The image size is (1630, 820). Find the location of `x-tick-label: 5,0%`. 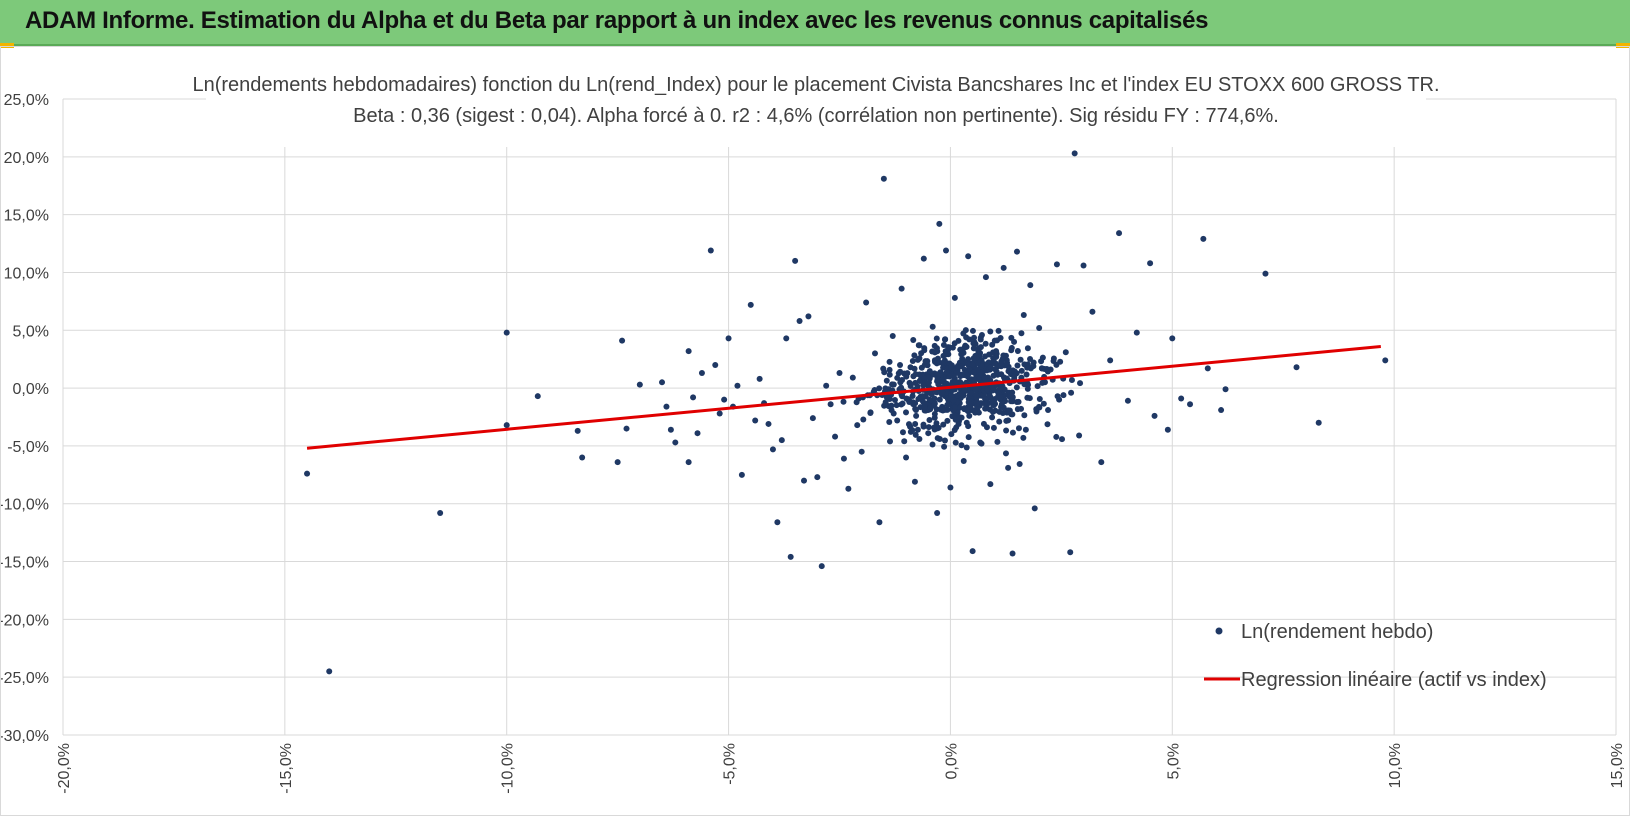

x-tick-label: 5,0% is located at coordinates (1173, 761).